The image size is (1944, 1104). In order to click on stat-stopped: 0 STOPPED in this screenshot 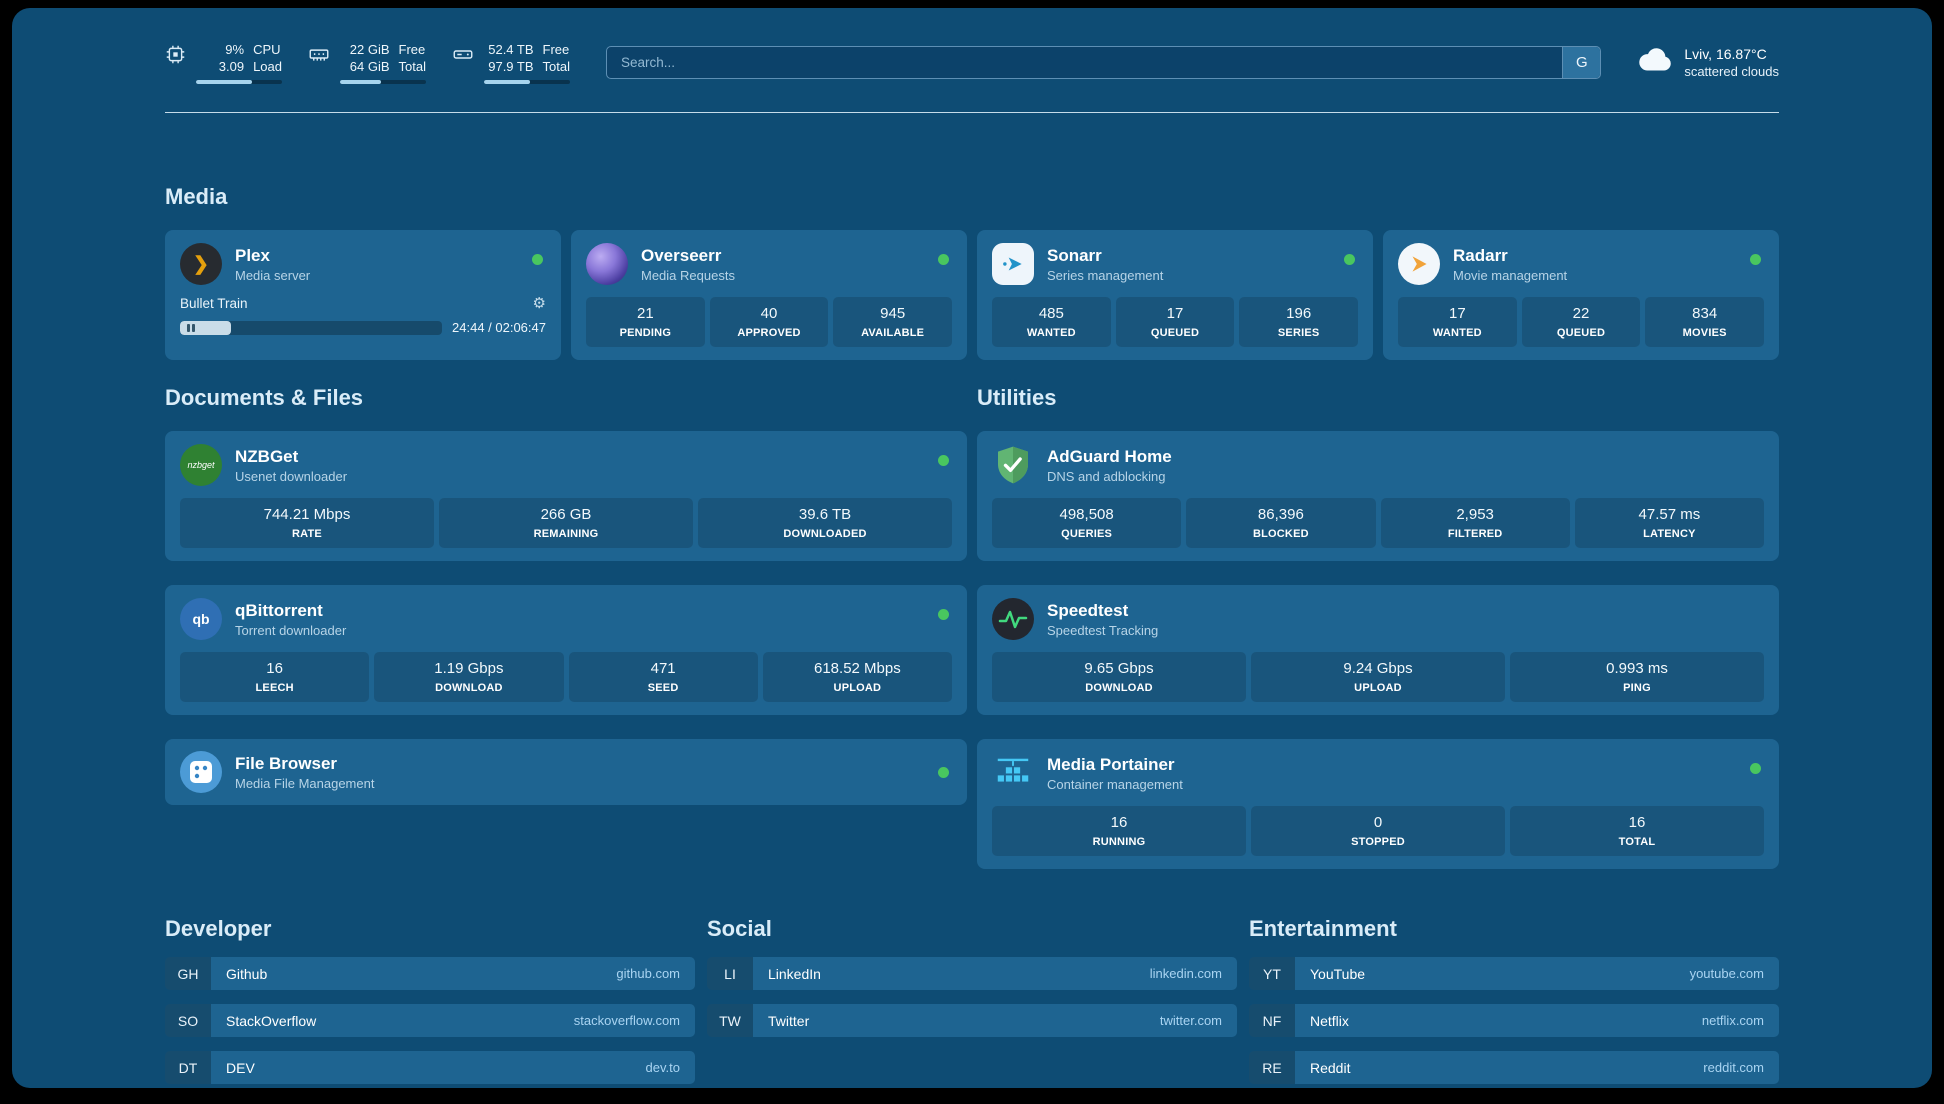, I will do `click(1378, 831)`.